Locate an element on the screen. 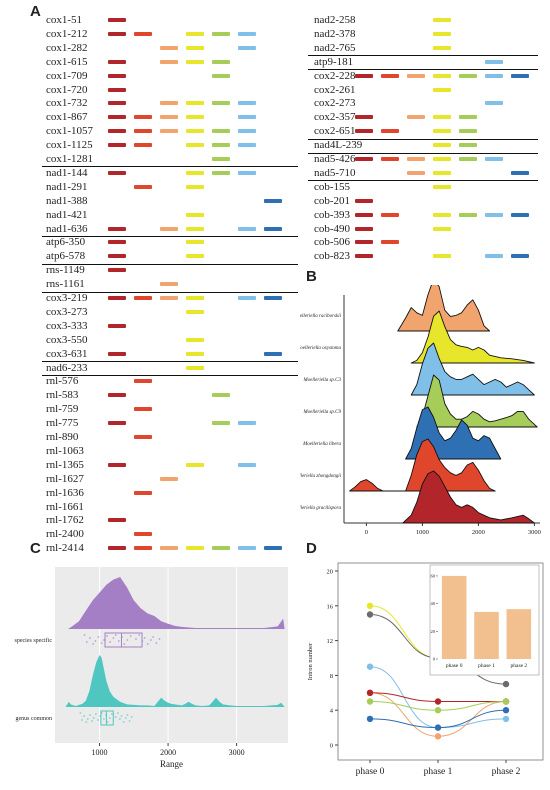  inset-y-tick-label: 0 is located at coordinates (434, 659).